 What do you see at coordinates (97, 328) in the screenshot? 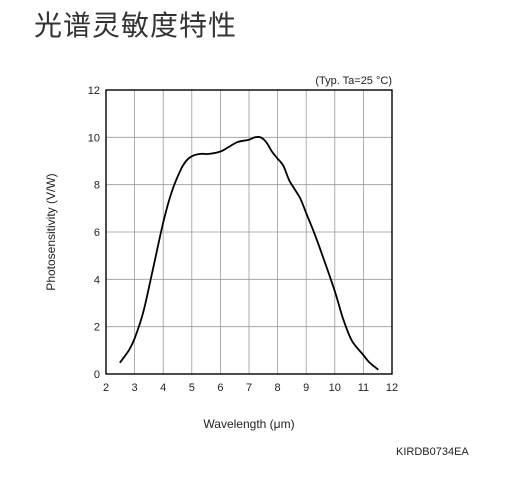
I see `y-tick-label: 2` at bounding box center [97, 328].